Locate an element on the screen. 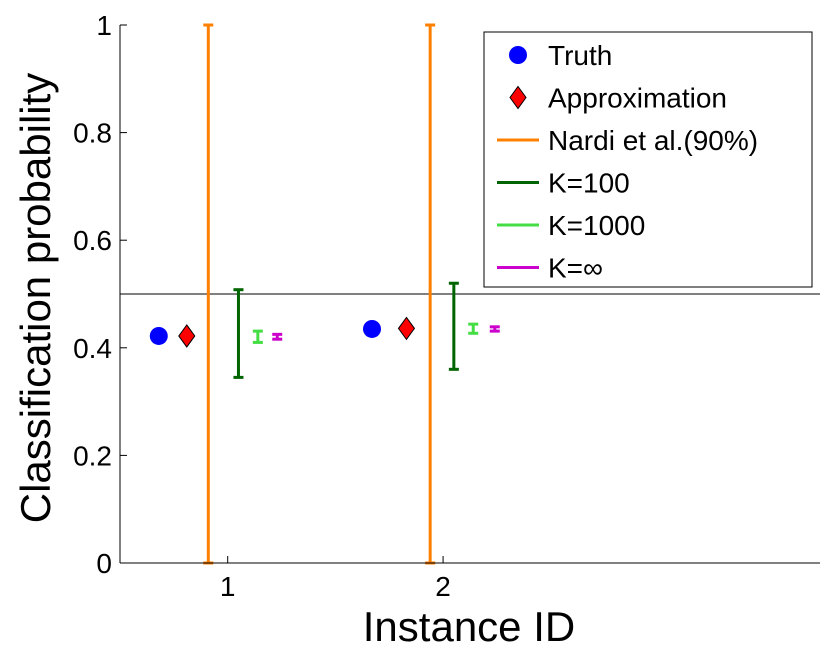 The image size is (830, 654). y-tick-label: 0.8 is located at coordinates (92, 133).